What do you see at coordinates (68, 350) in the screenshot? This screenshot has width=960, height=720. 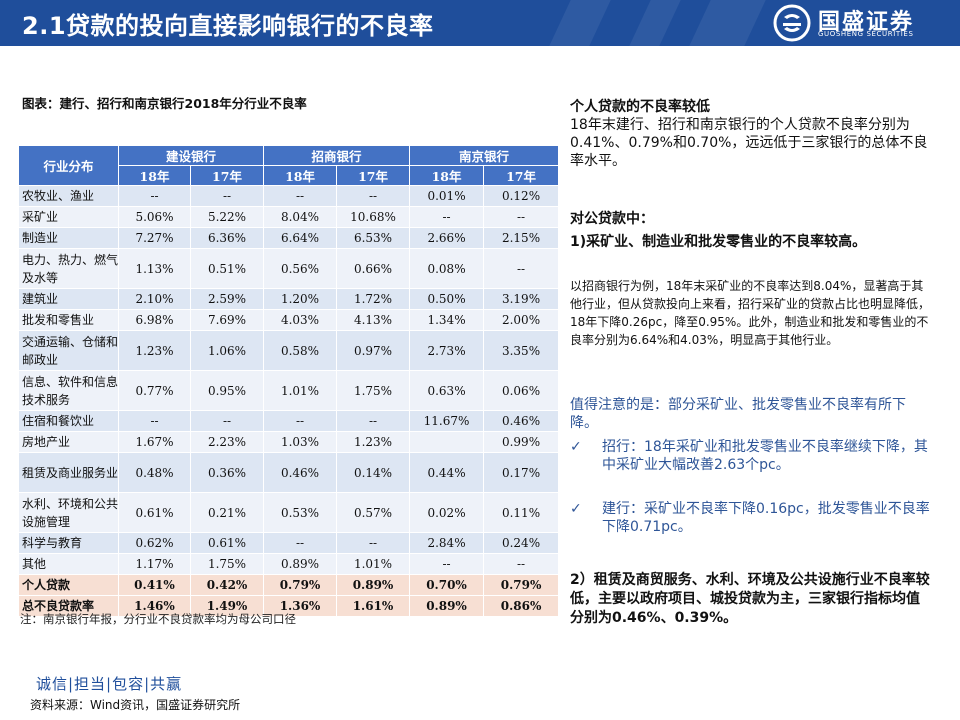 I see `row-label: 交通运输、仓储和邮政业` at bounding box center [68, 350].